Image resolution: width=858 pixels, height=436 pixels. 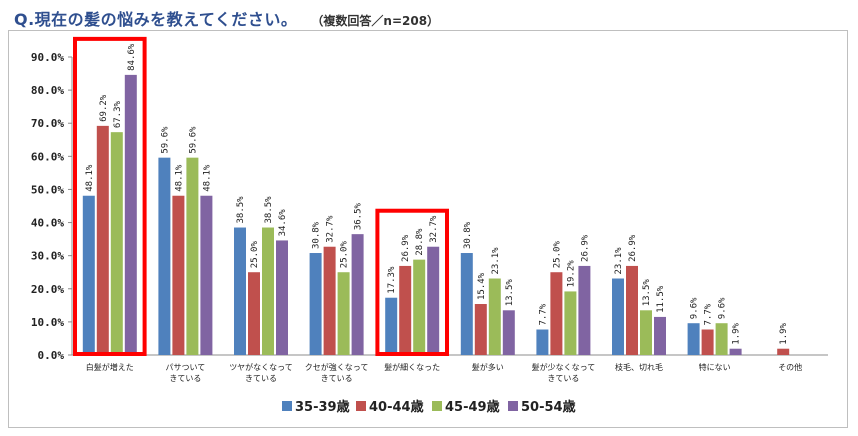 I want to click on legend-label: 35-39歳, so click(x=322, y=407).